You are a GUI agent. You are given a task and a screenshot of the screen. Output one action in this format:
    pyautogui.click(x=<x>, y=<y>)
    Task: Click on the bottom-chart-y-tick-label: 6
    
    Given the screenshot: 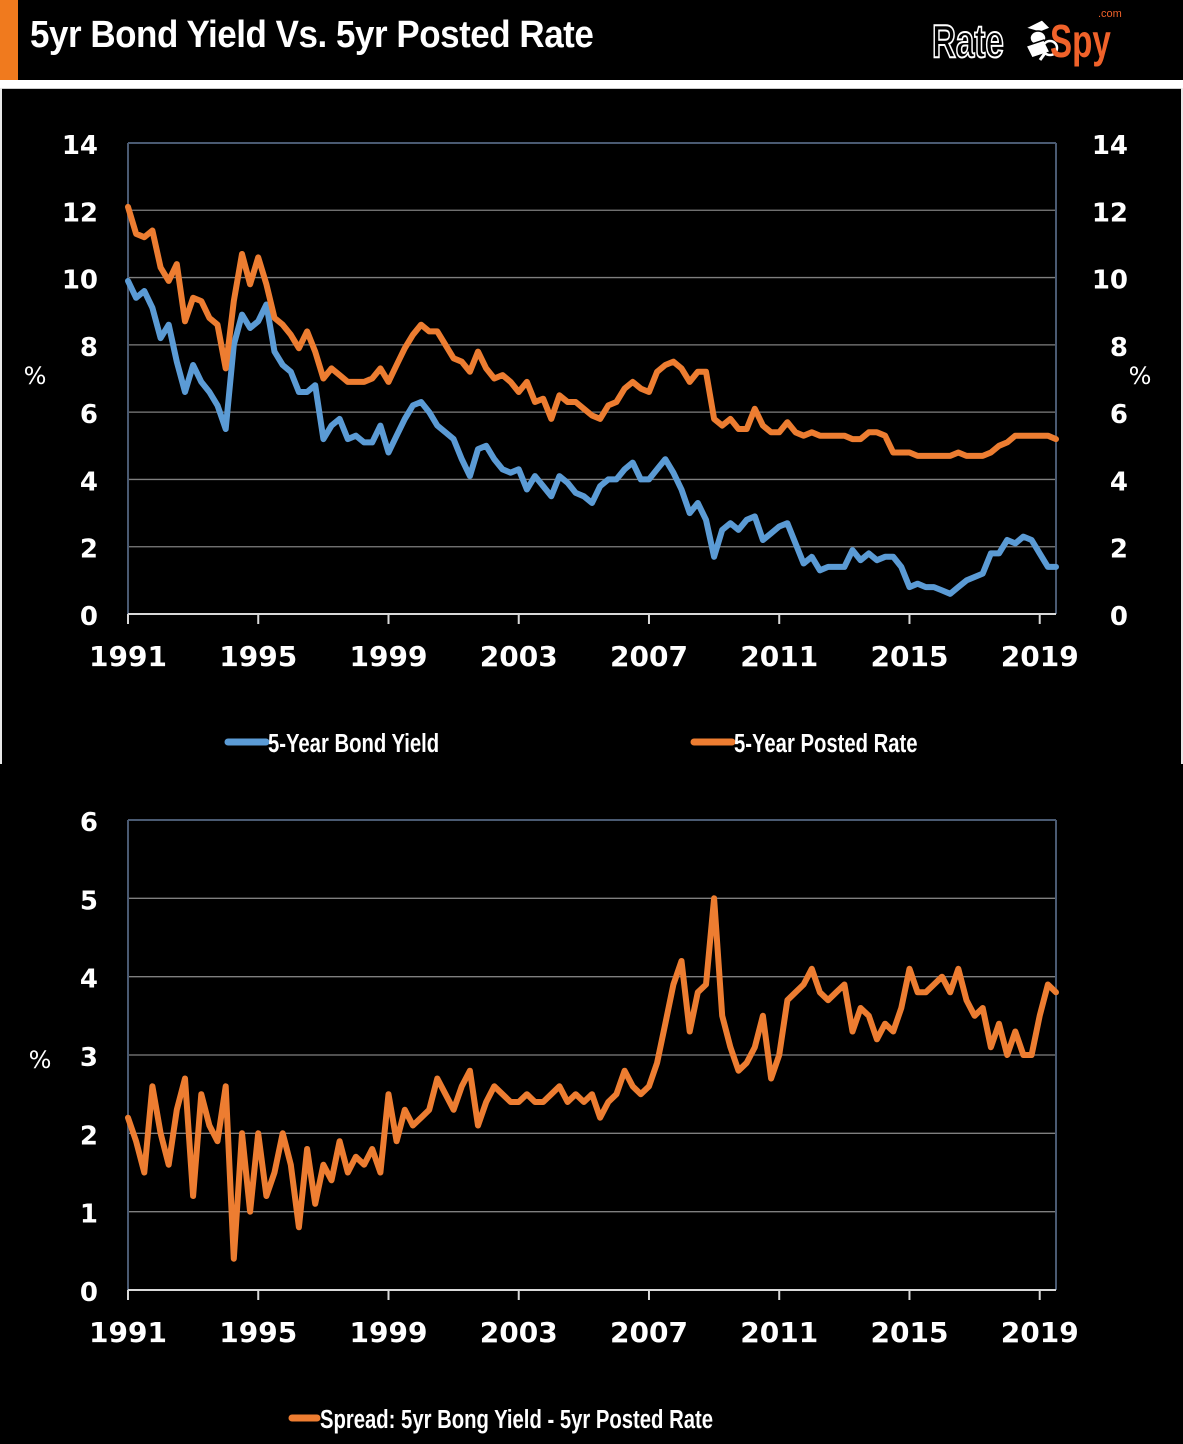 What is the action you would take?
    pyautogui.click(x=89, y=823)
    